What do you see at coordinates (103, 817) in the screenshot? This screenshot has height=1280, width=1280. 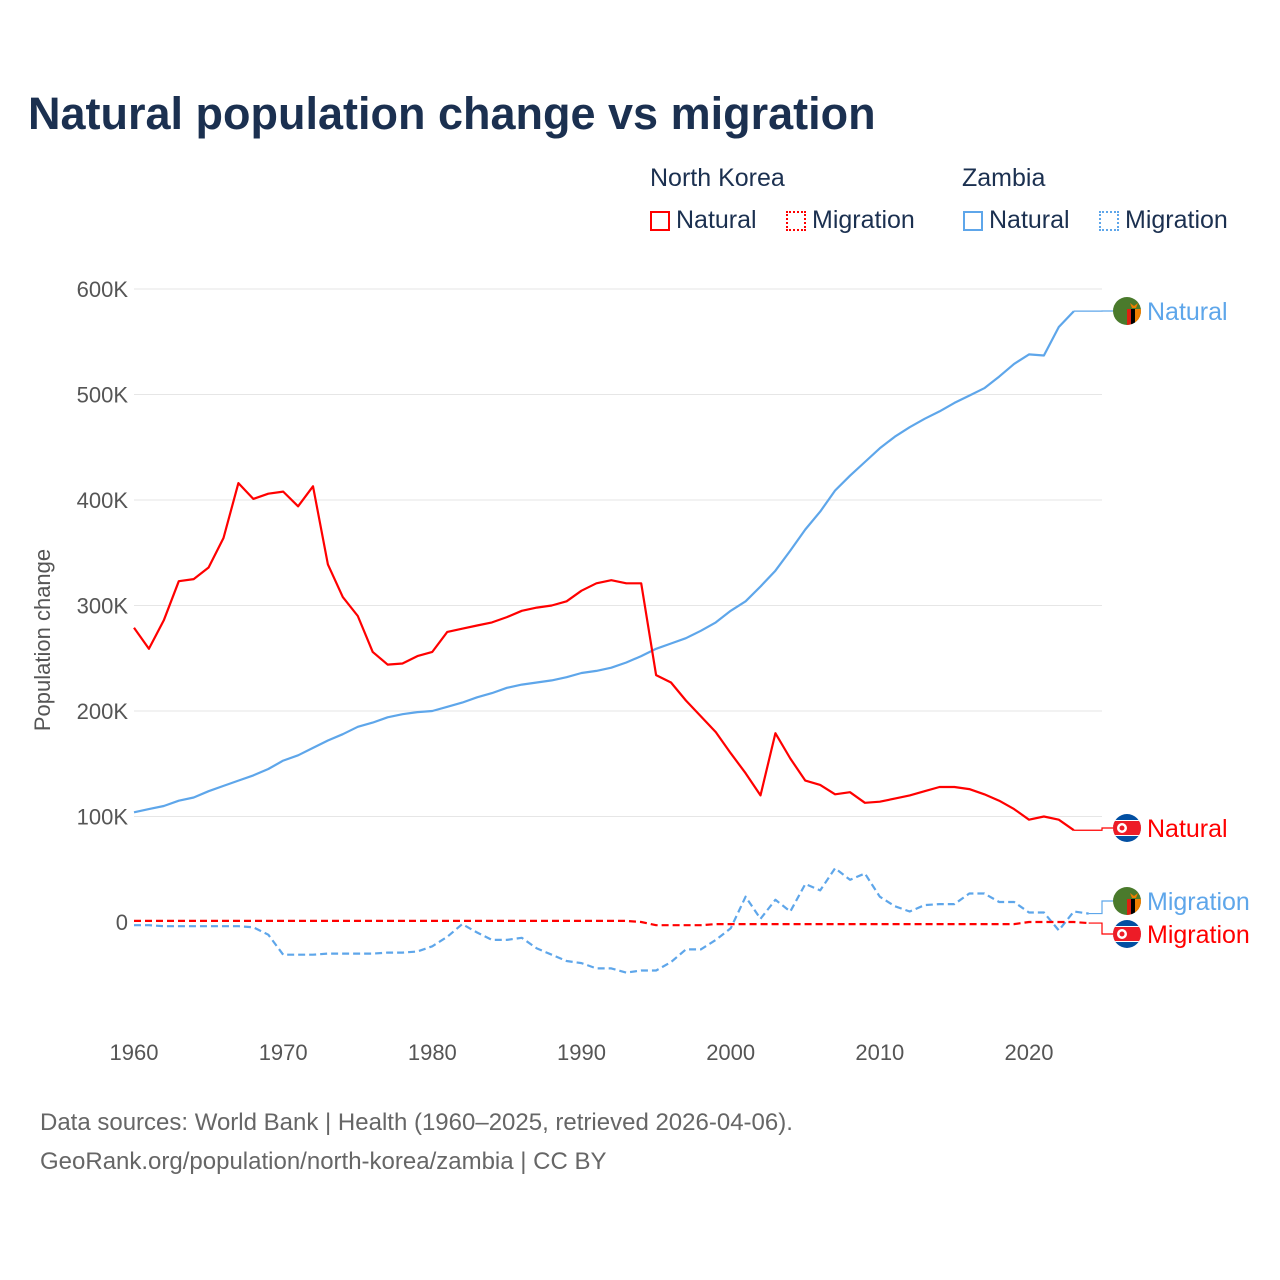 I see `y-tick-label: 100K` at bounding box center [103, 817].